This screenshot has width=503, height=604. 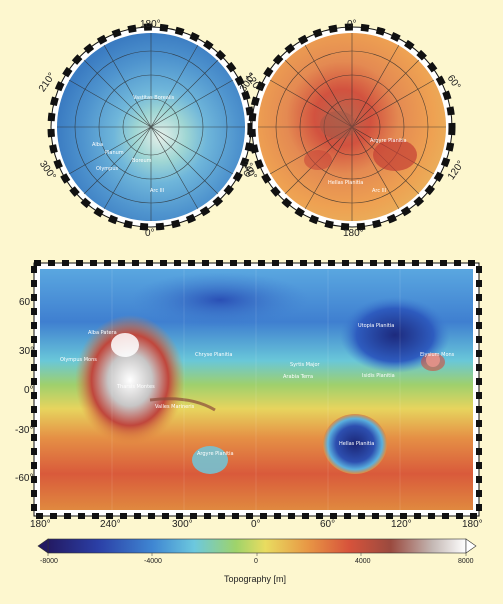 What do you see at coordinates (107, 169) in the screenshot?
I see `north-region-label: Olympus` at bounding box center [107, 169].